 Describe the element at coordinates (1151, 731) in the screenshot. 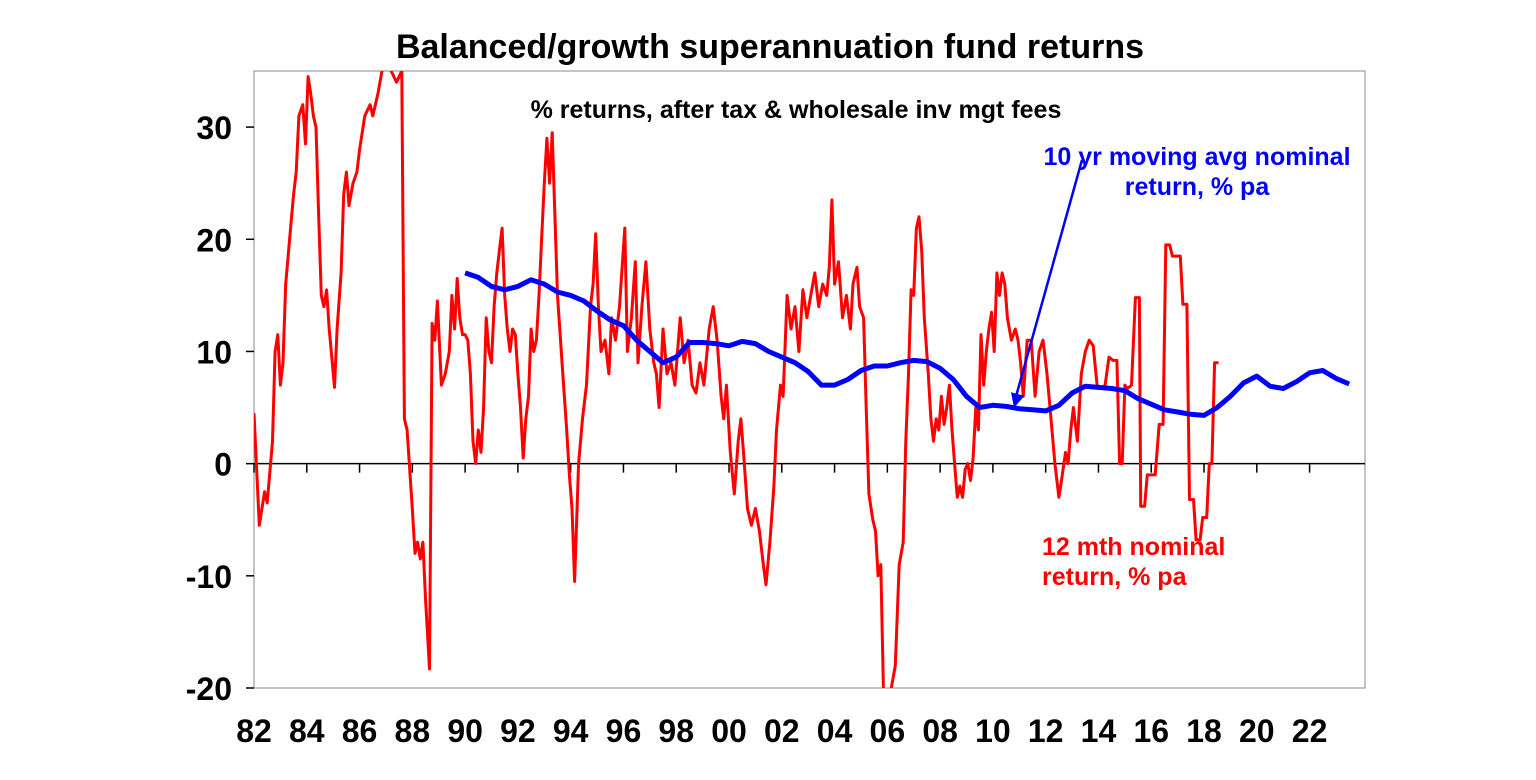

I see `x-tick-label: 16` at that location.